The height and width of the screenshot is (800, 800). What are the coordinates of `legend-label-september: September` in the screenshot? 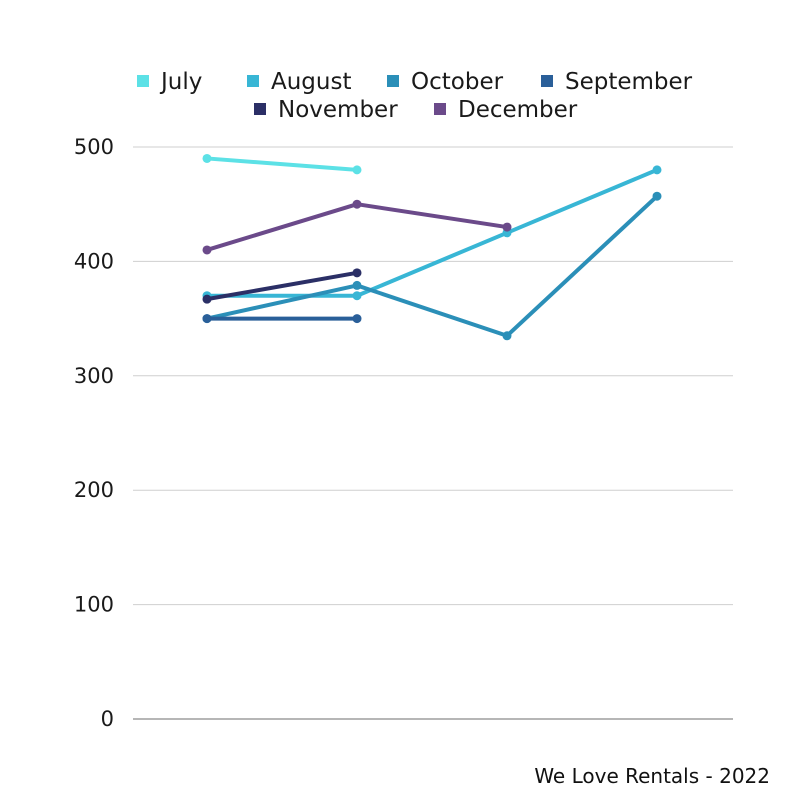 It's located at (629, 82).